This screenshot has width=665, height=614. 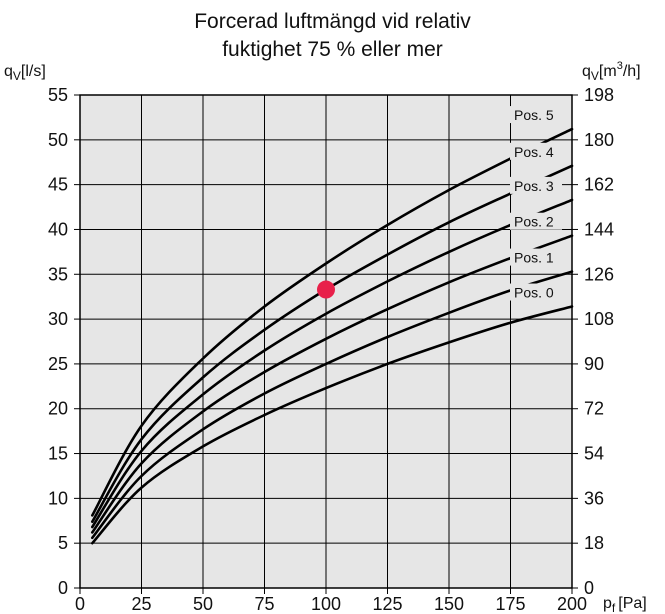 What do you see at coordinates (594, 409) in the screenshot?
I see `y-tick-right: 72` at bounding box center [594, 409].